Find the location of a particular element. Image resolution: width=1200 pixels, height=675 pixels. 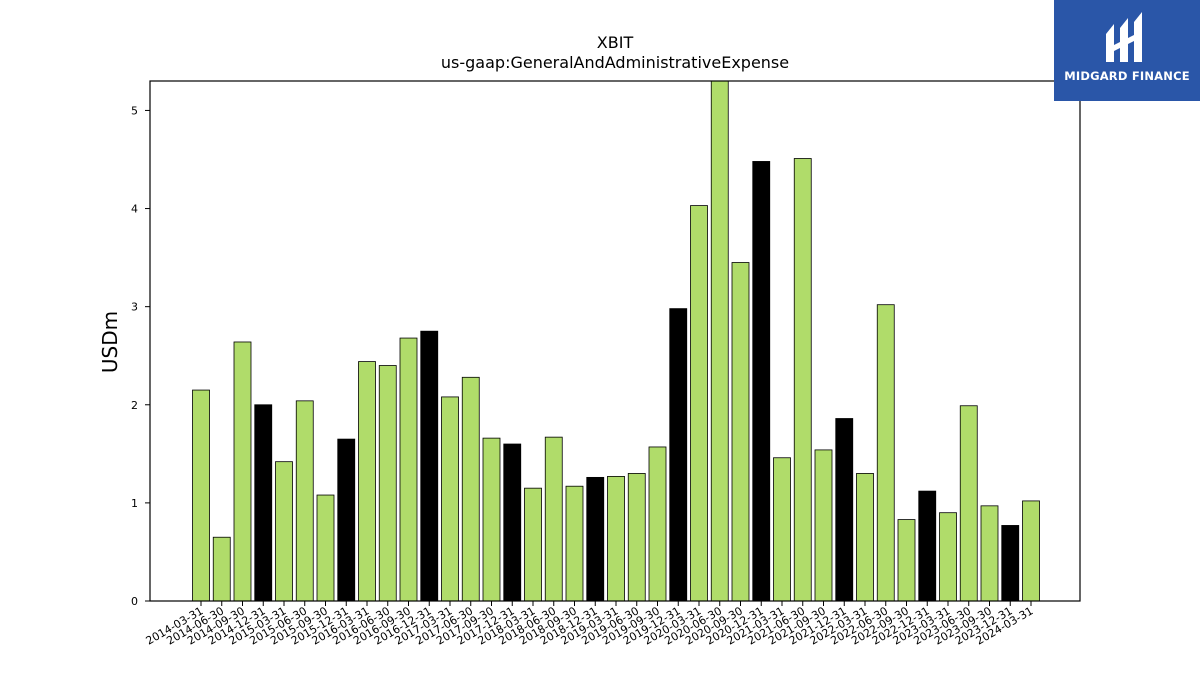

y-tick-label: 3 is located at coordinates (134, 307).